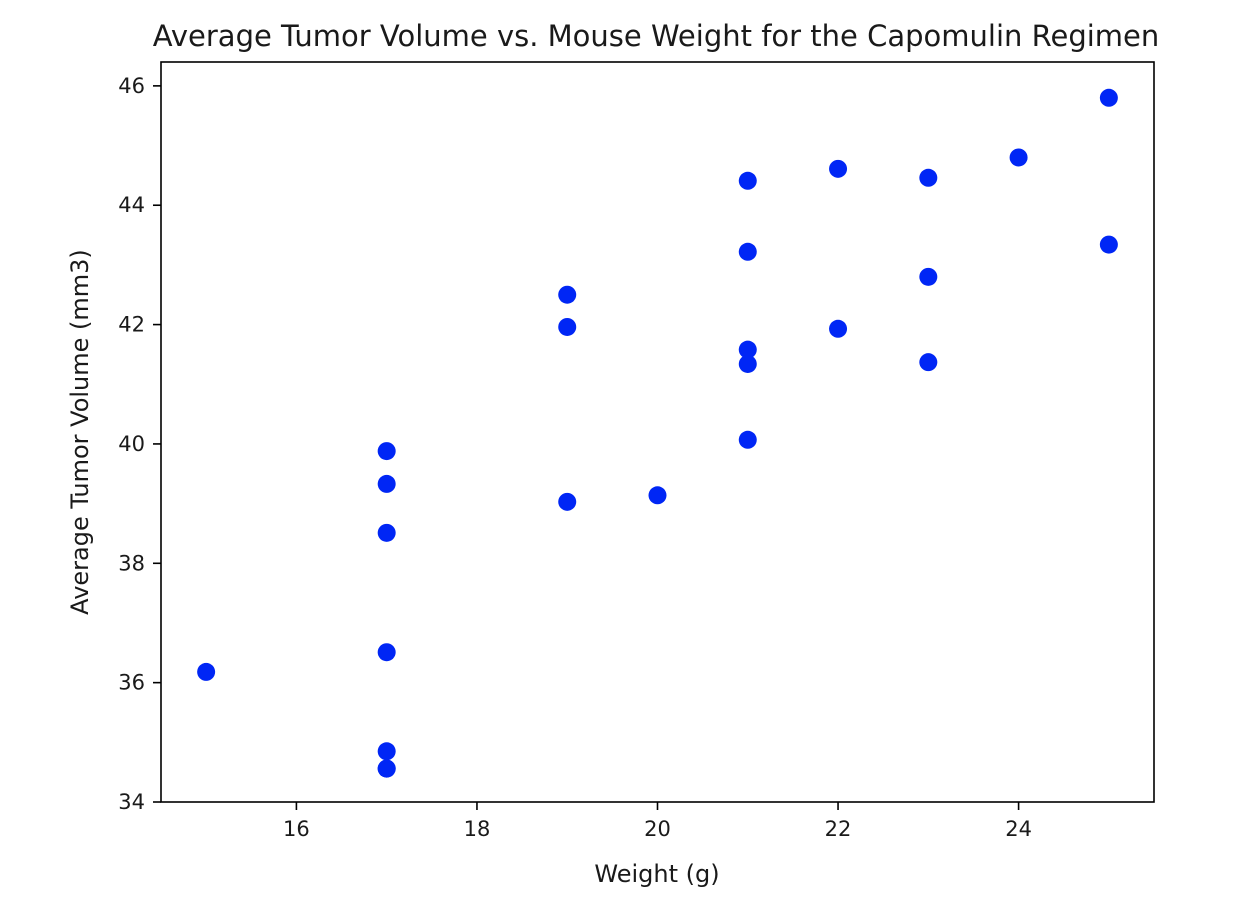 Image resolution: width=1260 pixels, height=910 pixels. I want to click on y-tick-label: 42, so click(131, 325).